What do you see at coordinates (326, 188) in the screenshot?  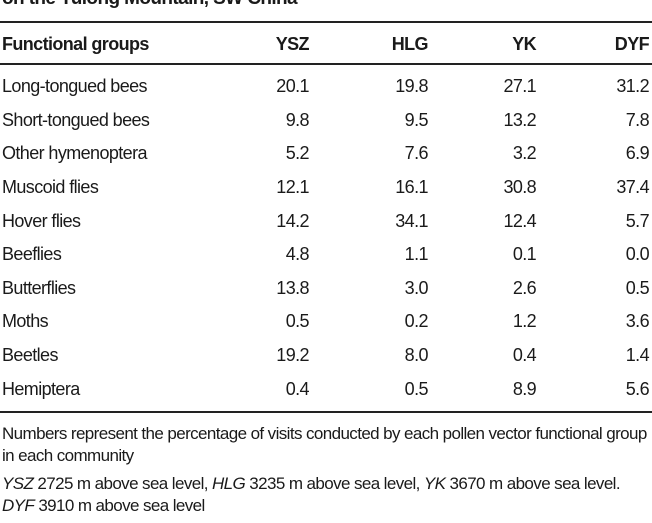 I see `table-row: Muscoid flies 12.1 16.1 30.8 37.4` at bounding box center [326, 188].